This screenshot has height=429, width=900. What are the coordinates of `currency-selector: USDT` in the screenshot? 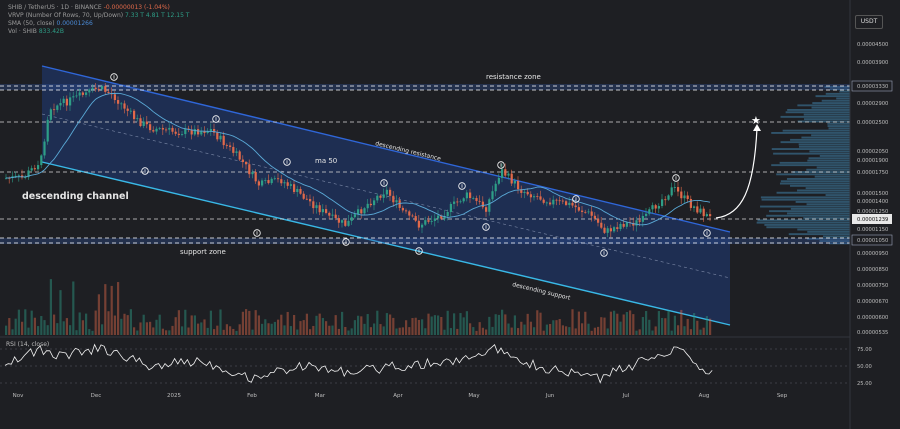 It's located at (869, 22).